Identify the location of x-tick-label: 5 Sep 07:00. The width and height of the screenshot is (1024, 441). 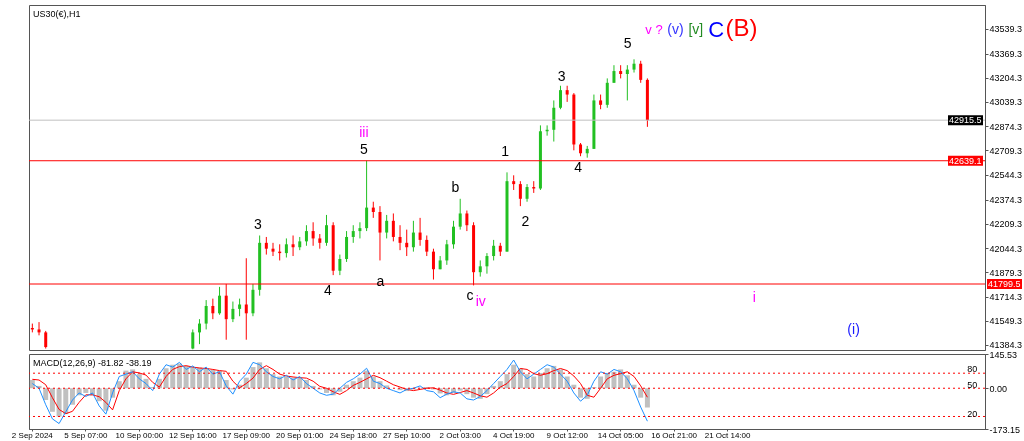
(86, 435).